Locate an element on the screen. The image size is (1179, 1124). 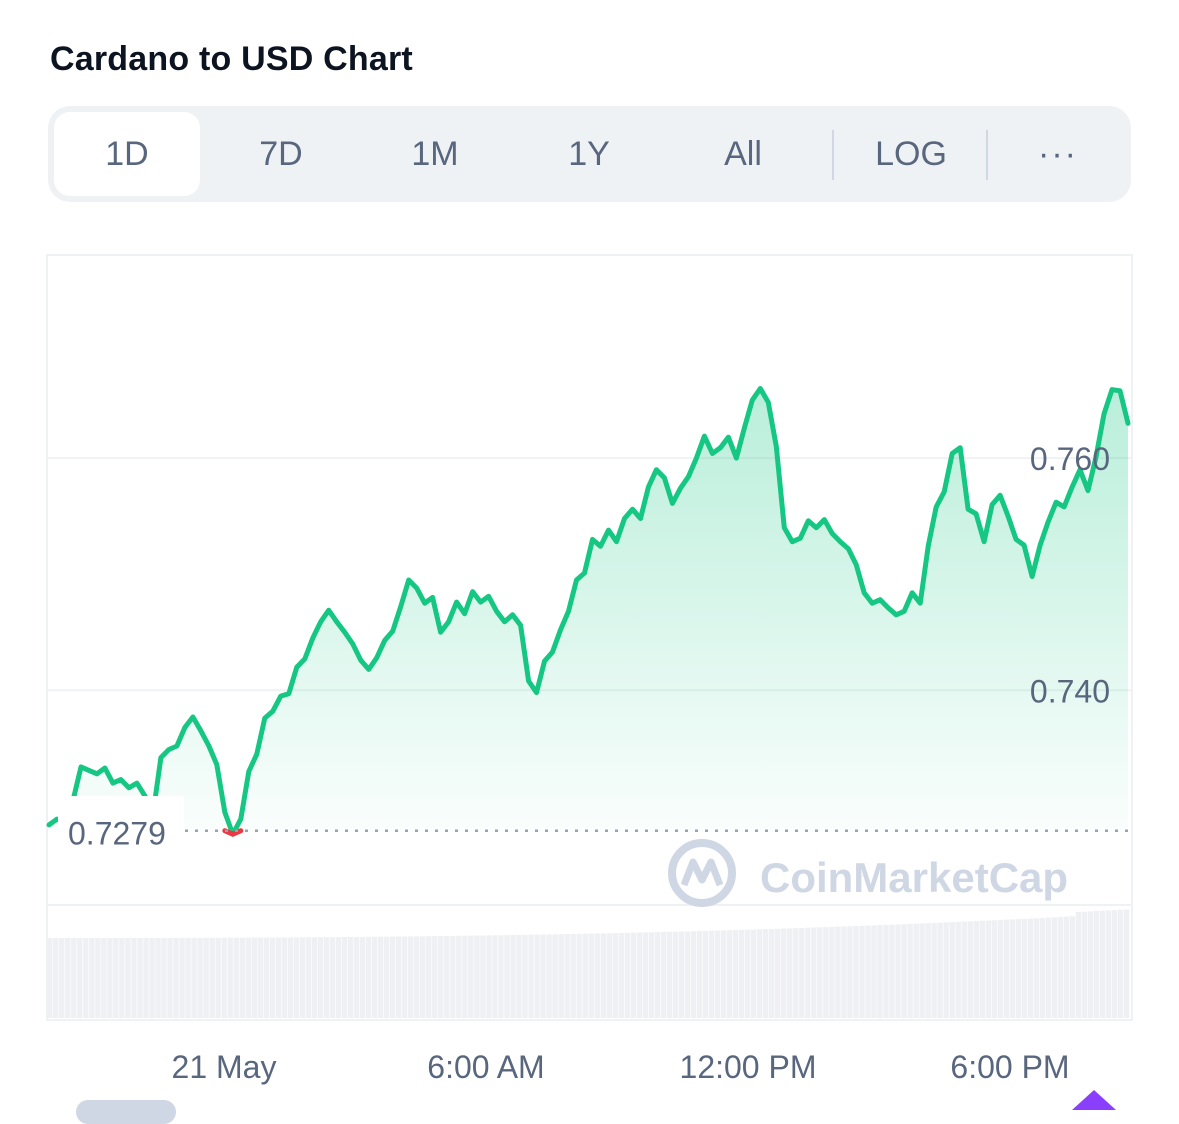
tab-7d: 7D is located at coordinates (281, 153).